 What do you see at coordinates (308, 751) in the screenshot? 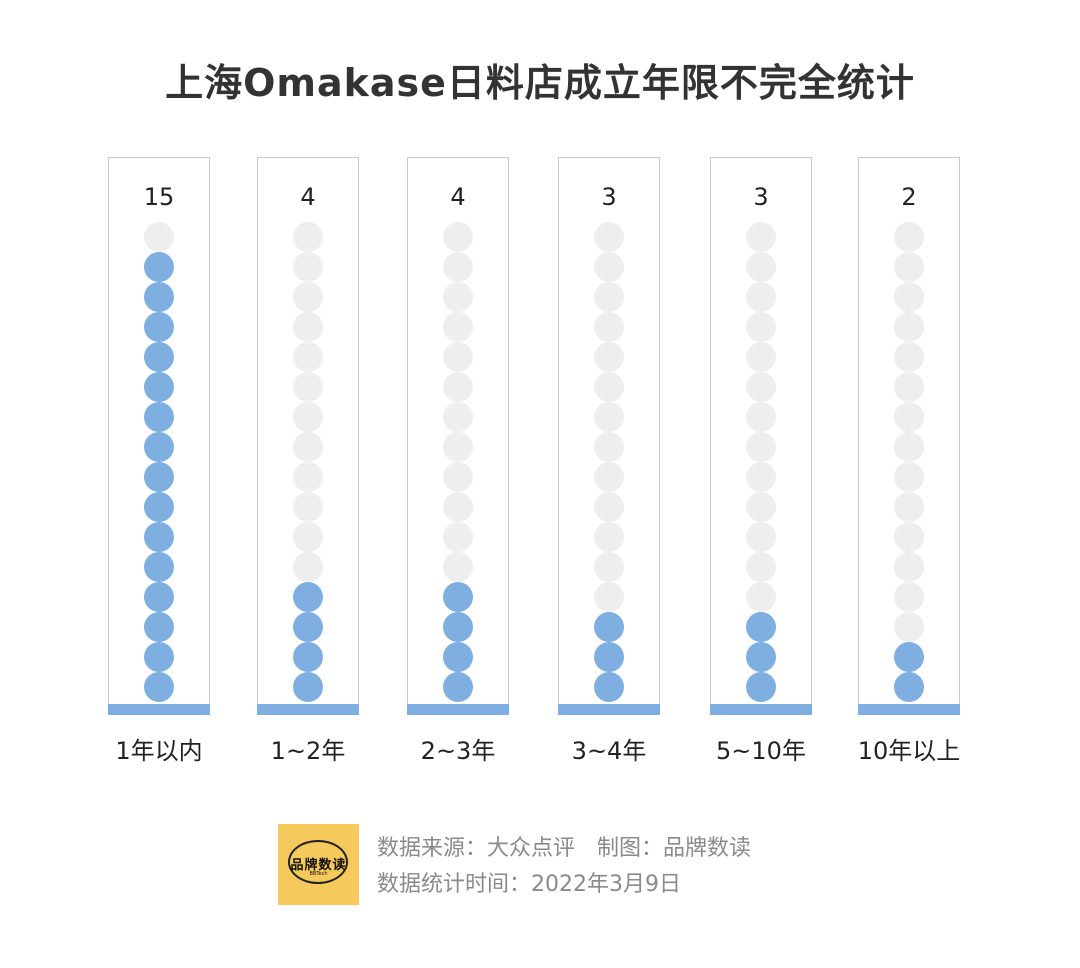
I see `category-label: 1~2年` at bounding box center [308, 751].